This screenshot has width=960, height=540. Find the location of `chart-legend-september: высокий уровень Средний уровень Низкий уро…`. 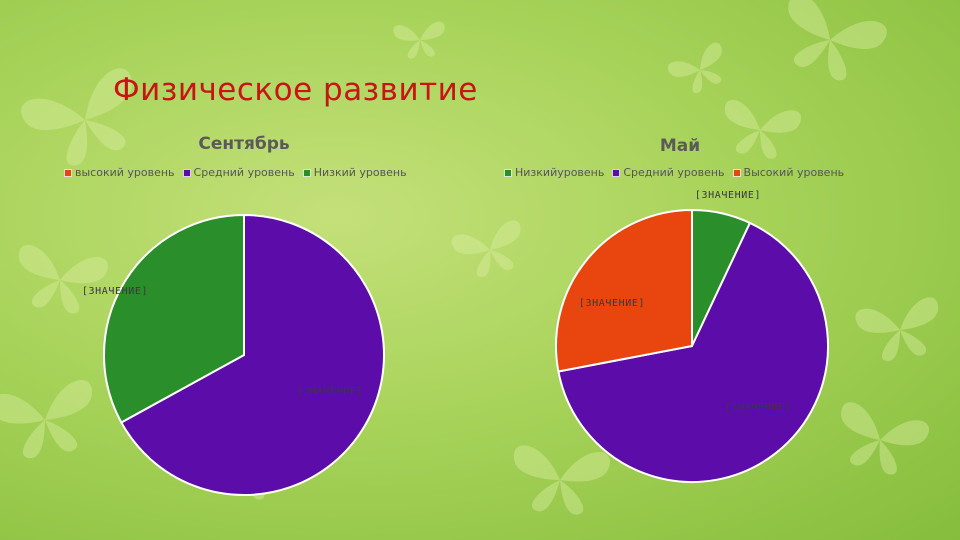

chart-legend-september: высокий уровень Средний уровень Низкий уро… is located at coordinates (235, 172).